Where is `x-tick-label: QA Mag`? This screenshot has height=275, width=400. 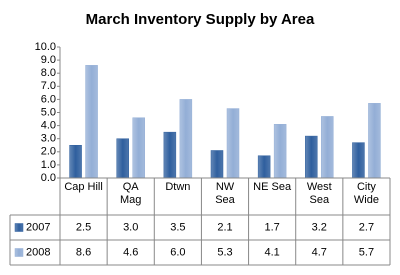 x-tick-label: QA Mag is located at coordinates (131, 193).